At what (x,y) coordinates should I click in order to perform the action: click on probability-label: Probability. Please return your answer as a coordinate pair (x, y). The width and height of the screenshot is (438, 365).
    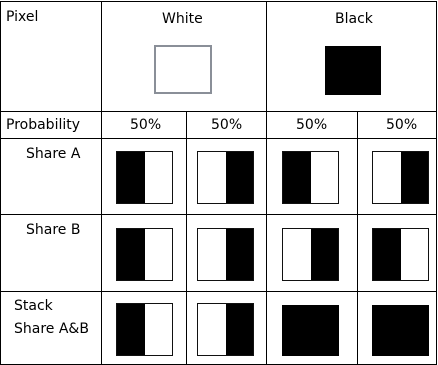
    Looking at the image, I should click on (43, 125).